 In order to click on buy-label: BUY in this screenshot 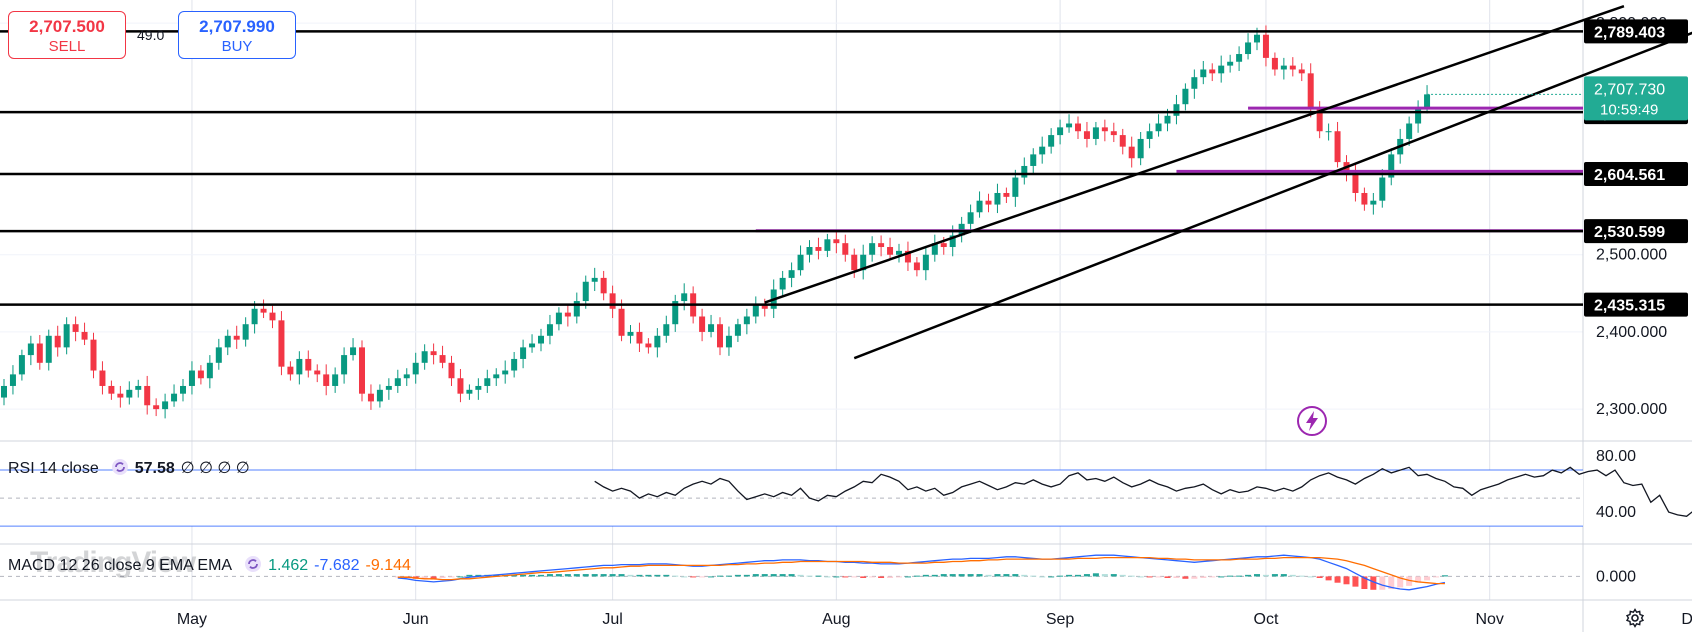, I will do `click(237, 46)`.